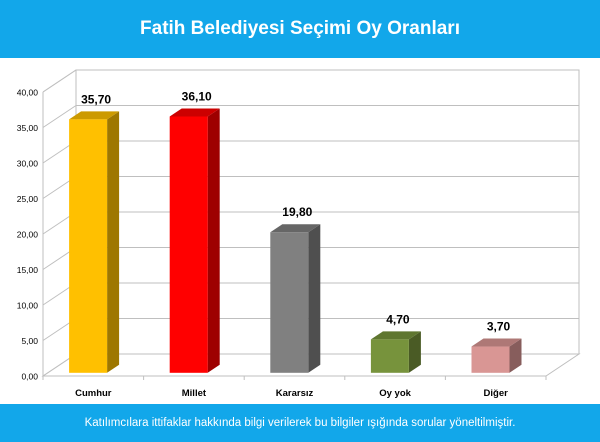  What do you see at coordinates (197, 96) in the screenshot?
I see `data-label: 36,10` at bounding box center [197, 96].